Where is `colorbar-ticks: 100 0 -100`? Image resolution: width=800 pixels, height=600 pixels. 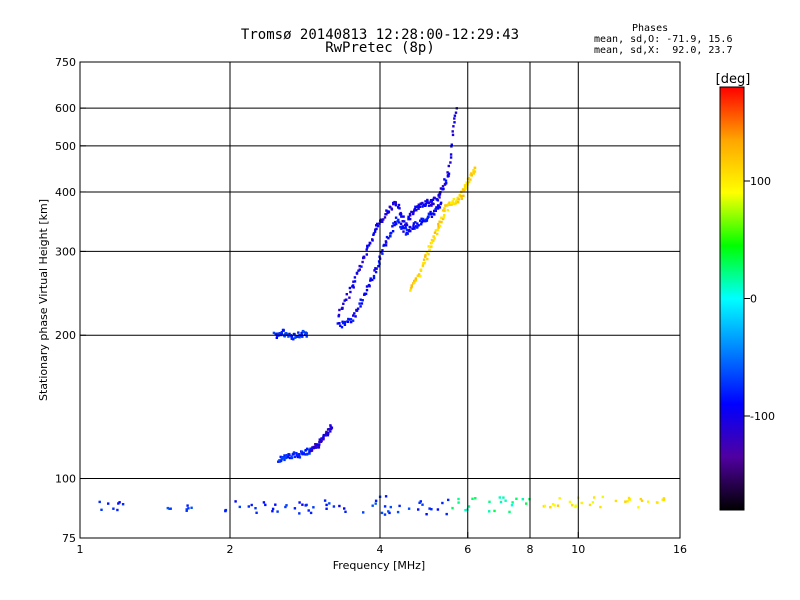
colorbar-ticks: 100 0 -100 is located at coordinates (759, 299).